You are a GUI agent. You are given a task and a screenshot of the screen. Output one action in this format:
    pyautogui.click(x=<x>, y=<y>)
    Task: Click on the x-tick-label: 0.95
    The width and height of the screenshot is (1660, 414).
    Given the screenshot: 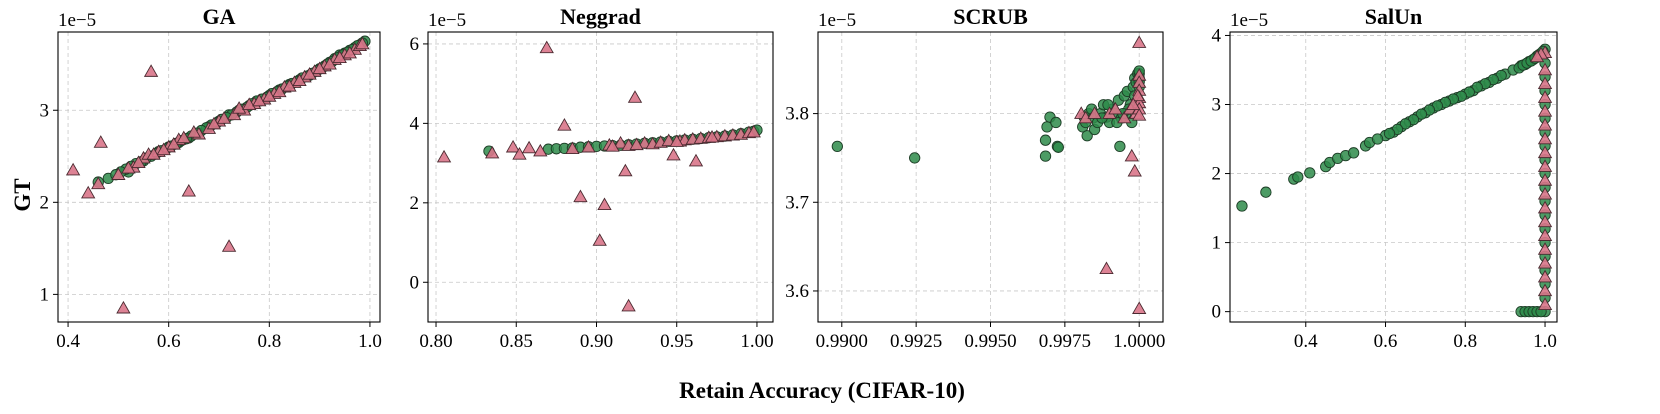 What is the action you would take?
    pyautogui.click(x=676, y=341)
    